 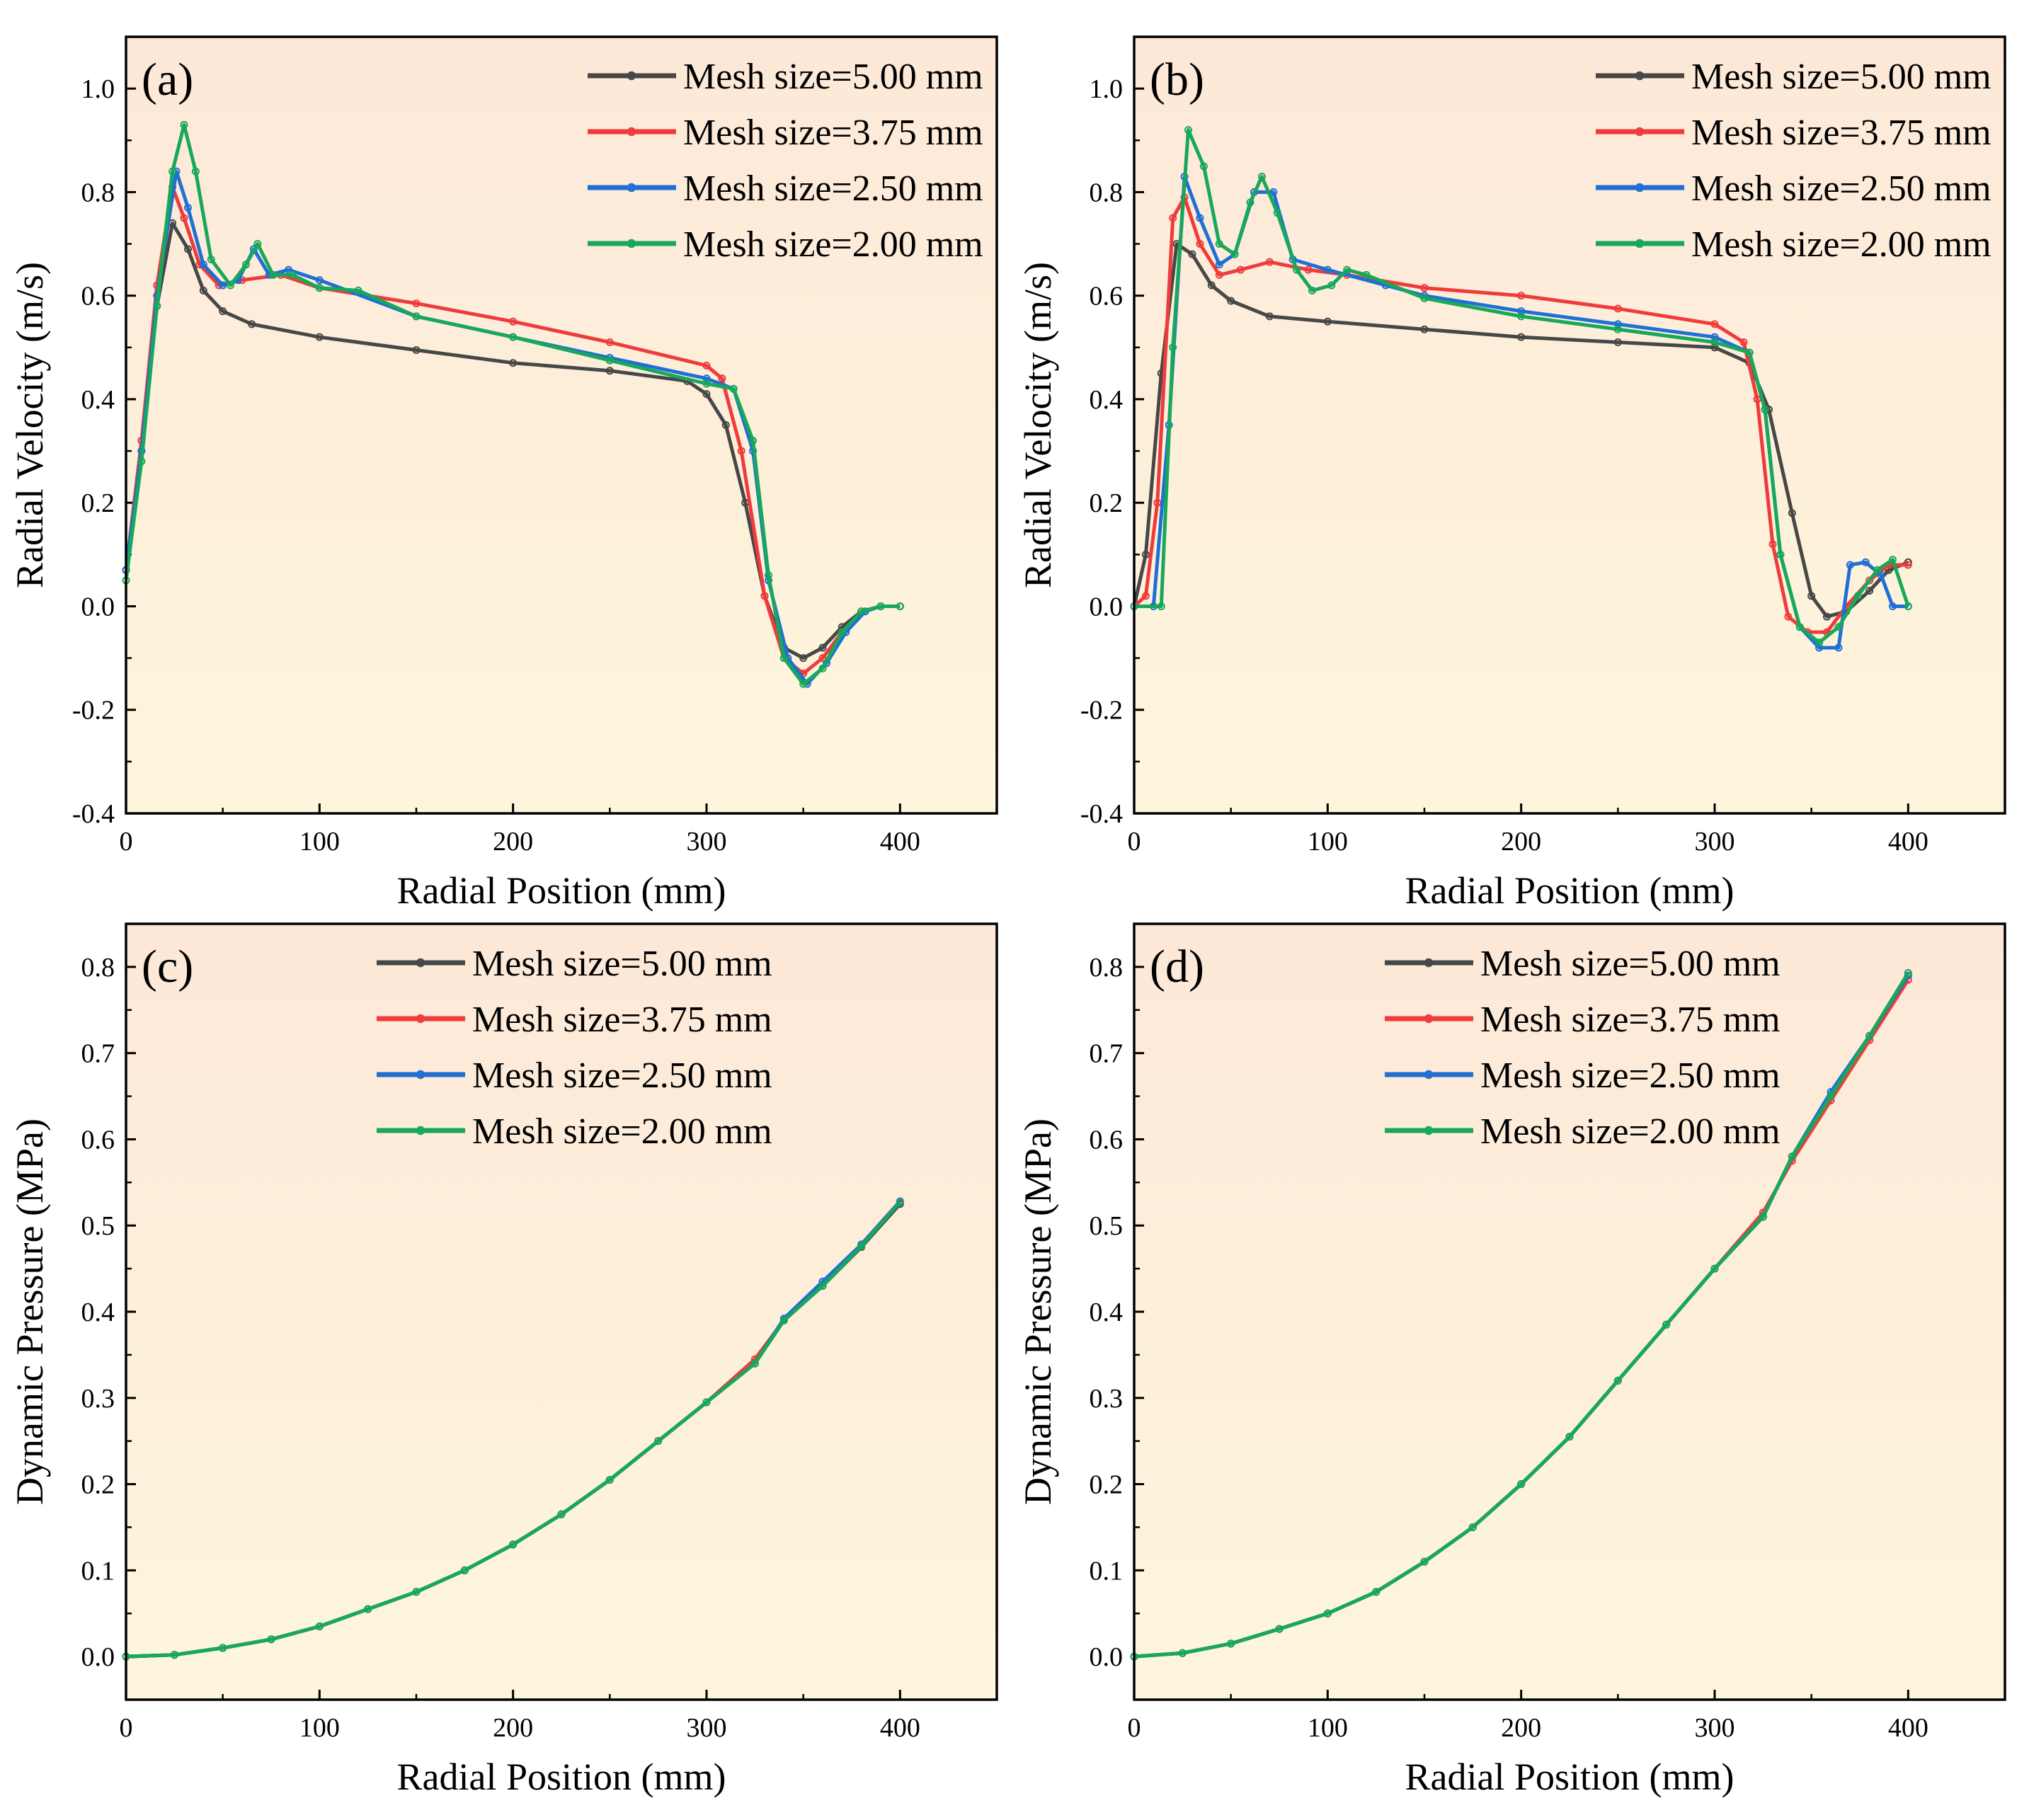 What do you see at coordinates (1107, 89) in the screenshot?
I see `y-tick-label: 1.0` at bounding box center [1107, 89].